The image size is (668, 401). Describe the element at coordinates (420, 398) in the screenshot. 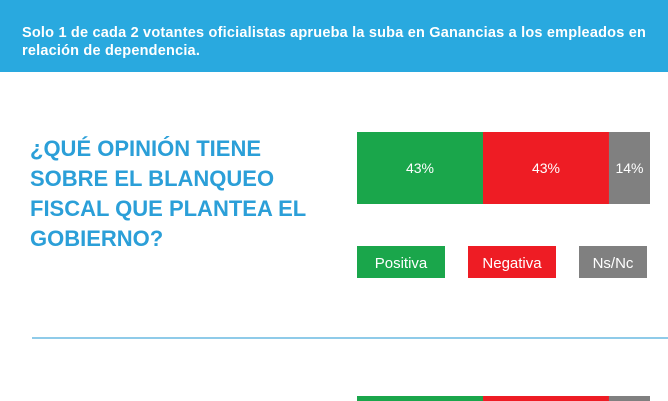

I see `next-bar-segment-positiva` at that location.